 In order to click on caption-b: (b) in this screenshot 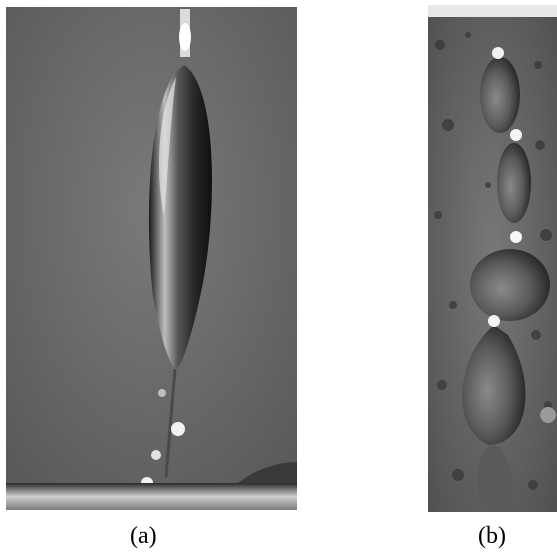, I will do `click(492, 536)`.